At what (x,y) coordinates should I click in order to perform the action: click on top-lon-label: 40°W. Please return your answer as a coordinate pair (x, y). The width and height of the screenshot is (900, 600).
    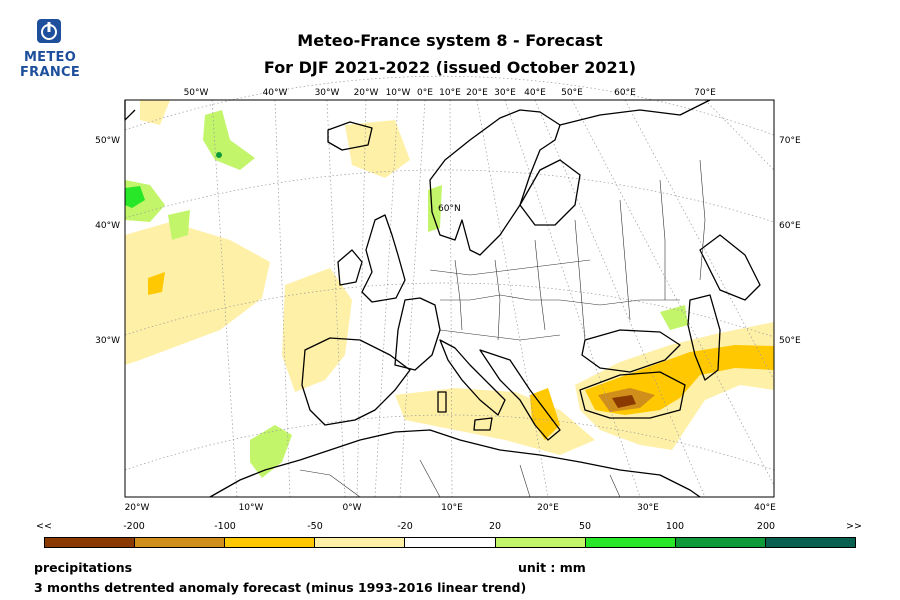
    Looking at the image, I should click on (275, 93).